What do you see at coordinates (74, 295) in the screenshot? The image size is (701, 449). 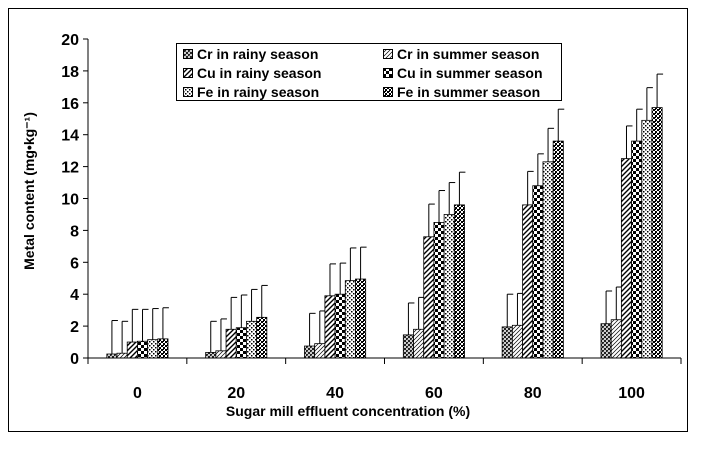 I see `y-tick-label: 4` at bounding box center [74, 295].